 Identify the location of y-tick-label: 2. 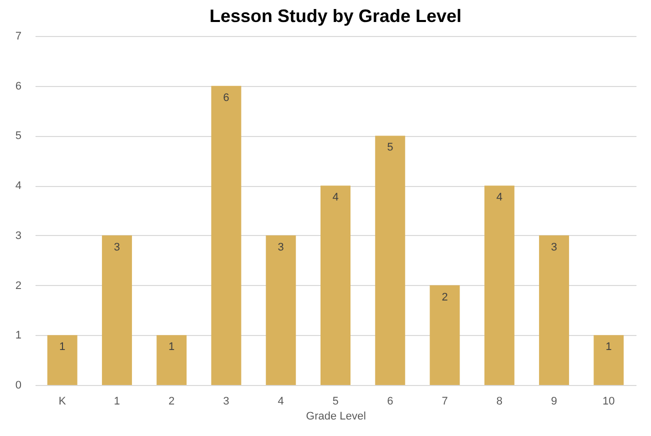
(18, 286).